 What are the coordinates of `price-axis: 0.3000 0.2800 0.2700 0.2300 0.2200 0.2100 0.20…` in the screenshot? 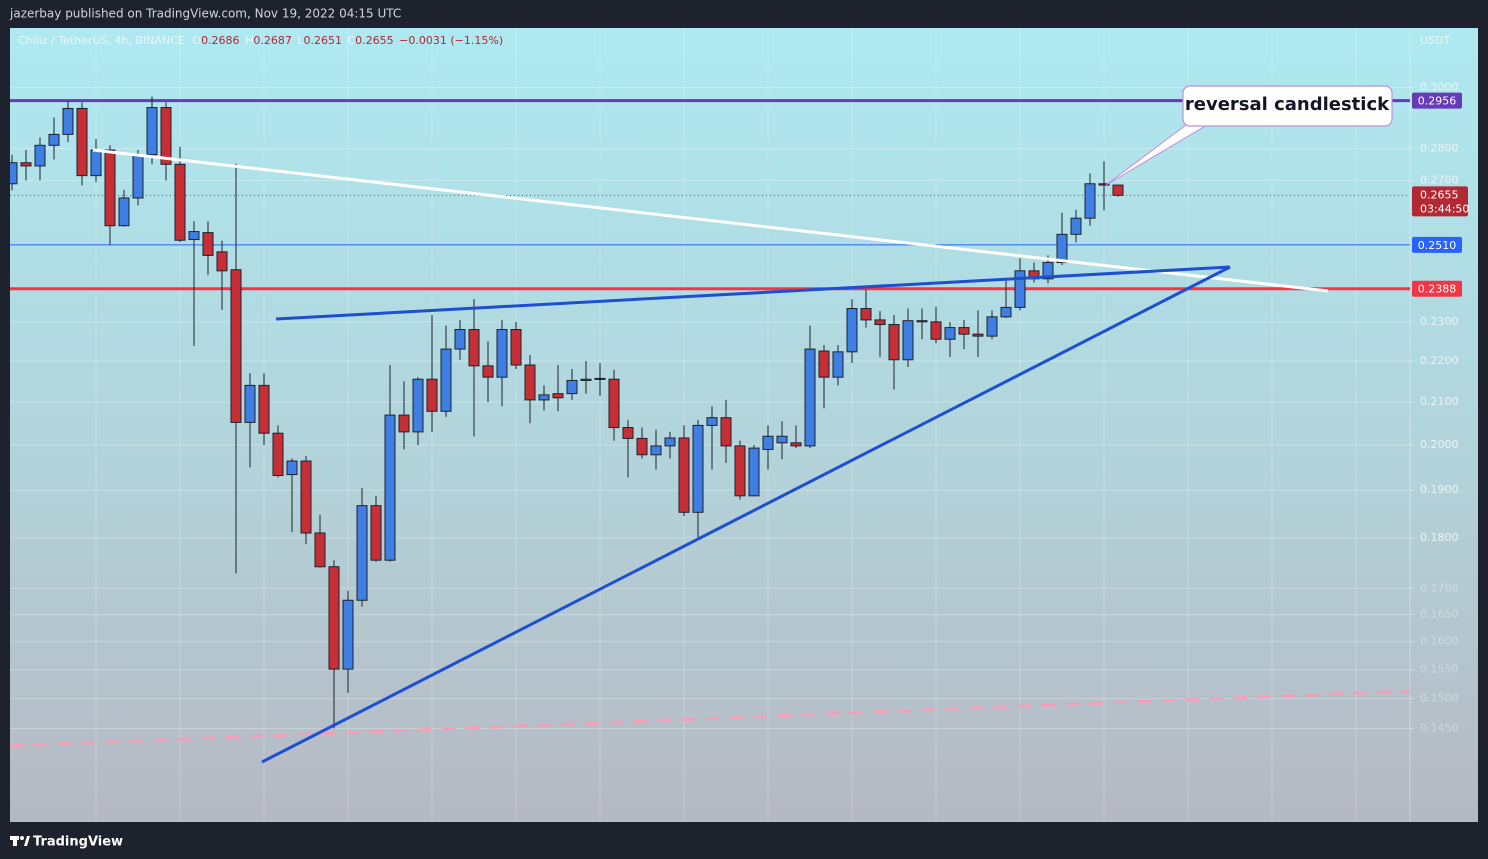 It's located at (1439, 407).